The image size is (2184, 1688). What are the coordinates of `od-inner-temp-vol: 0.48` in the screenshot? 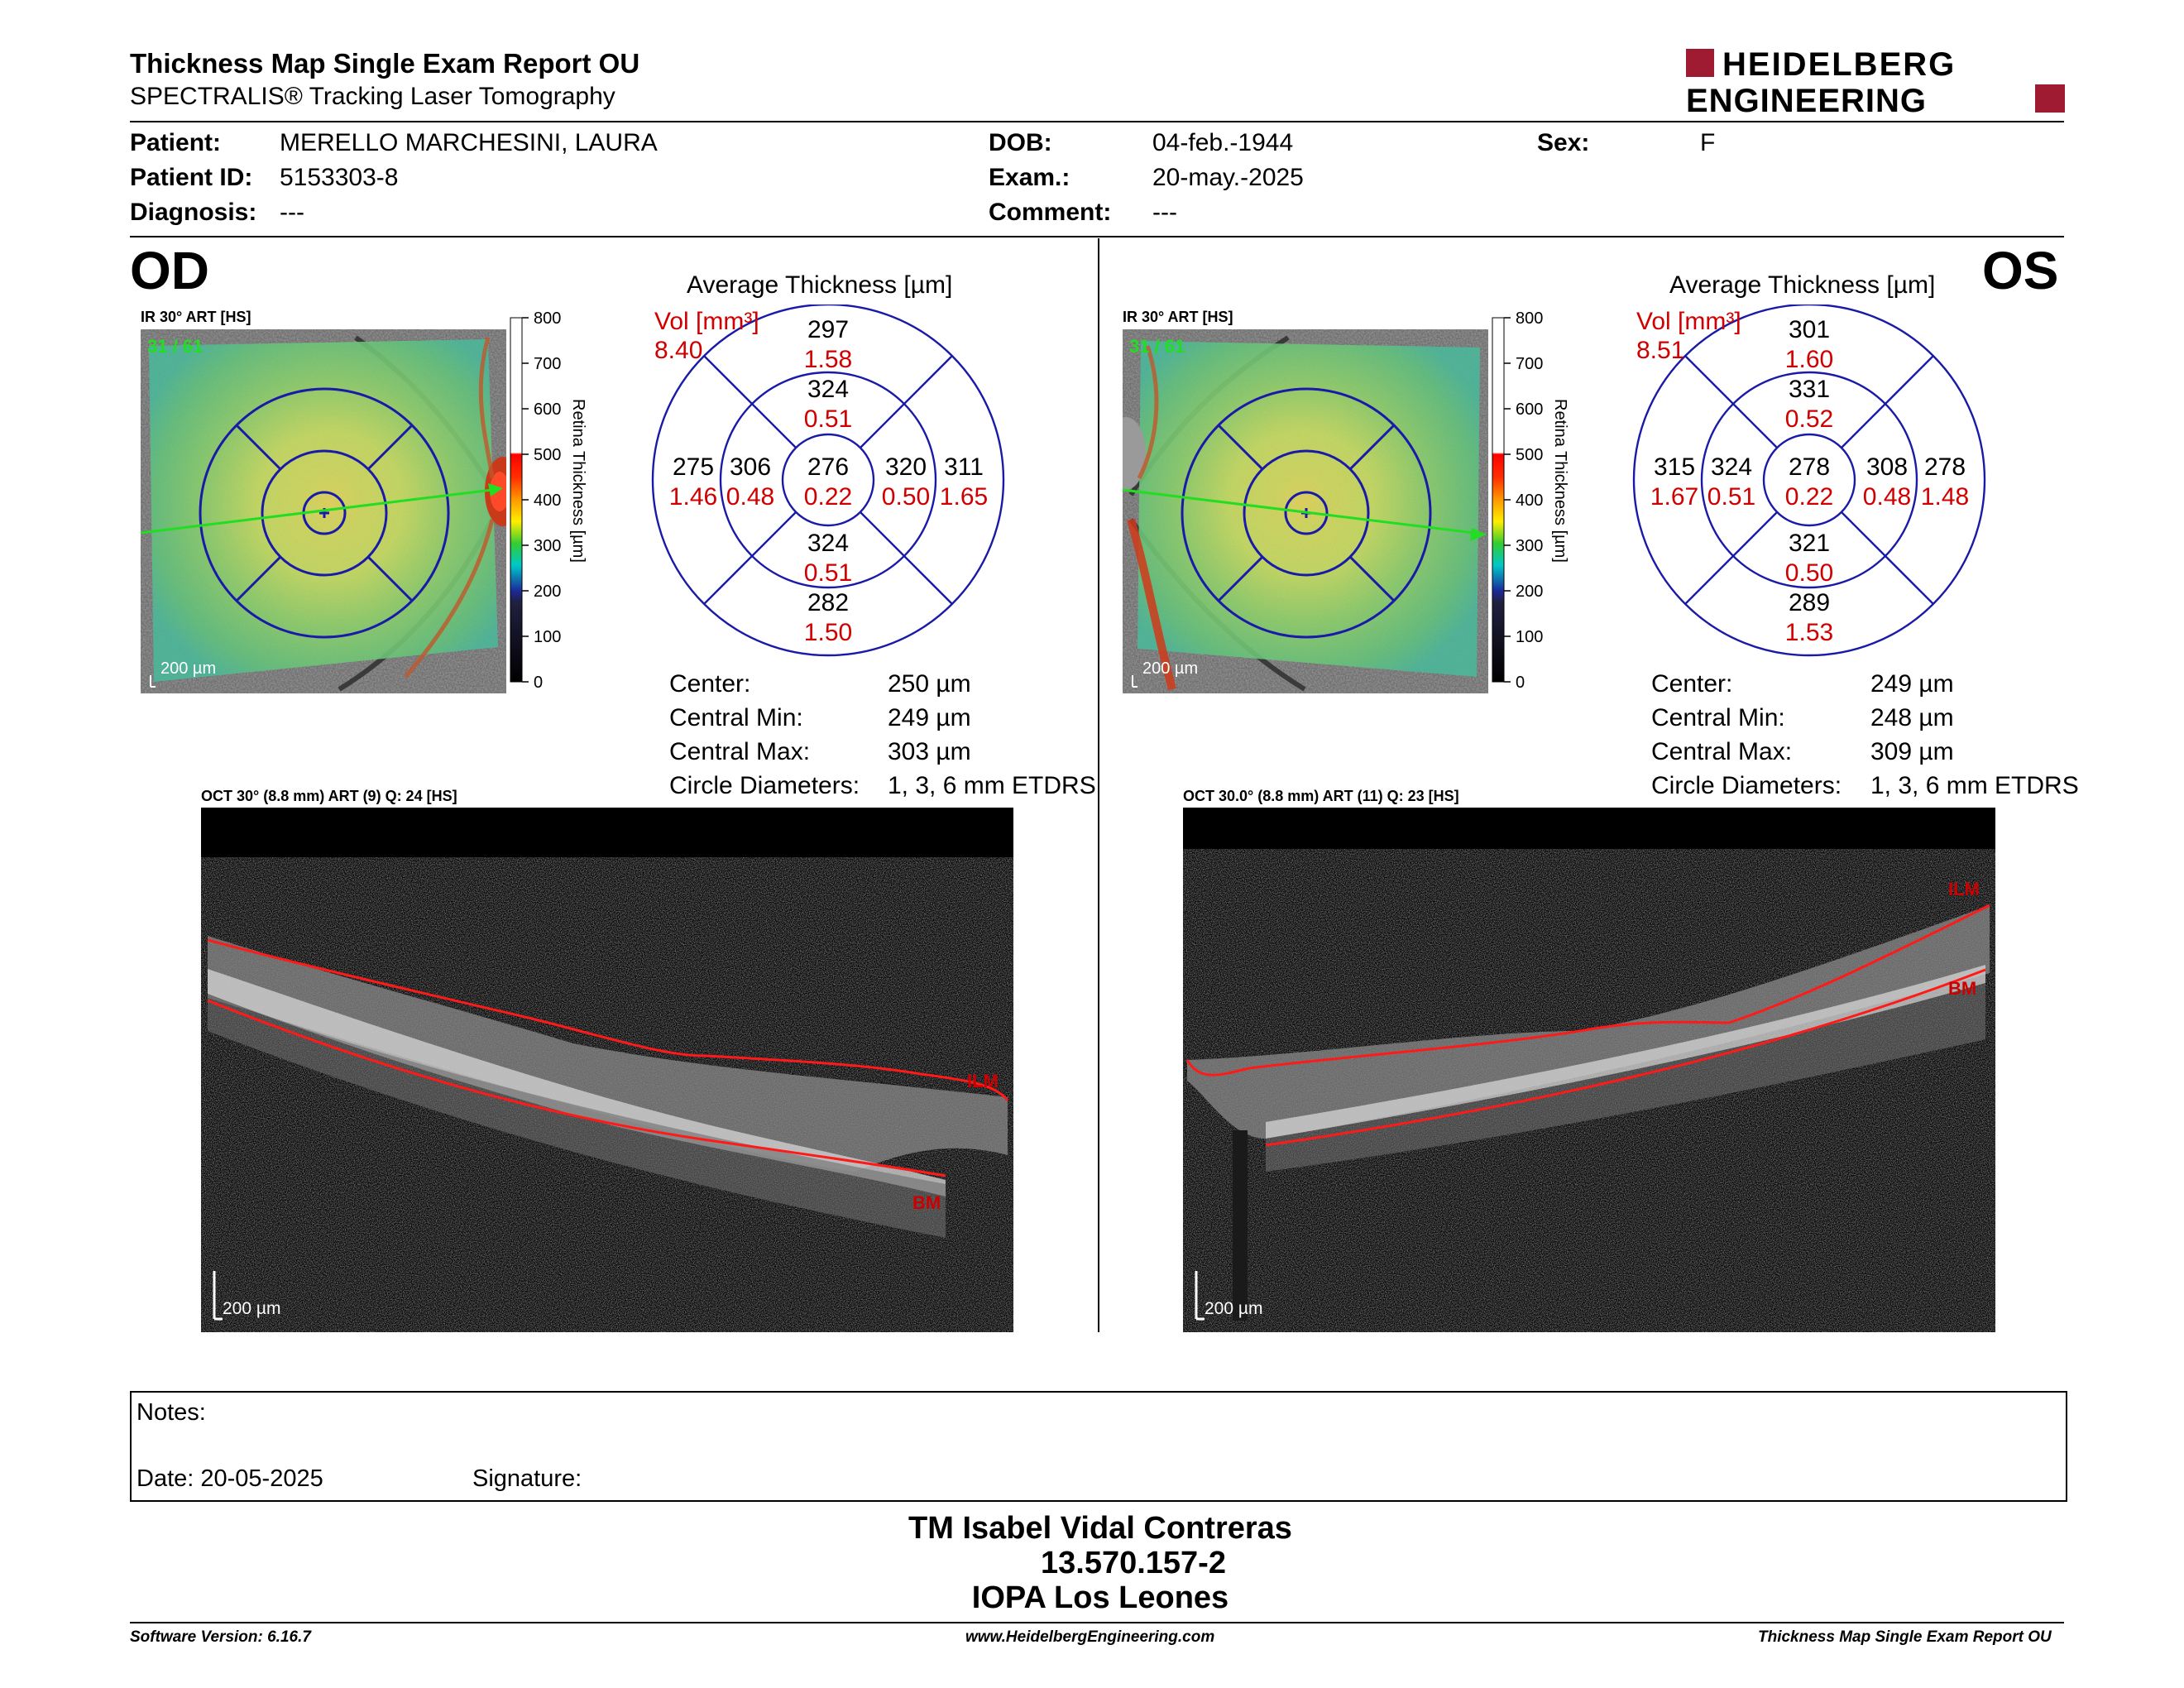 It's located at (750, 497).